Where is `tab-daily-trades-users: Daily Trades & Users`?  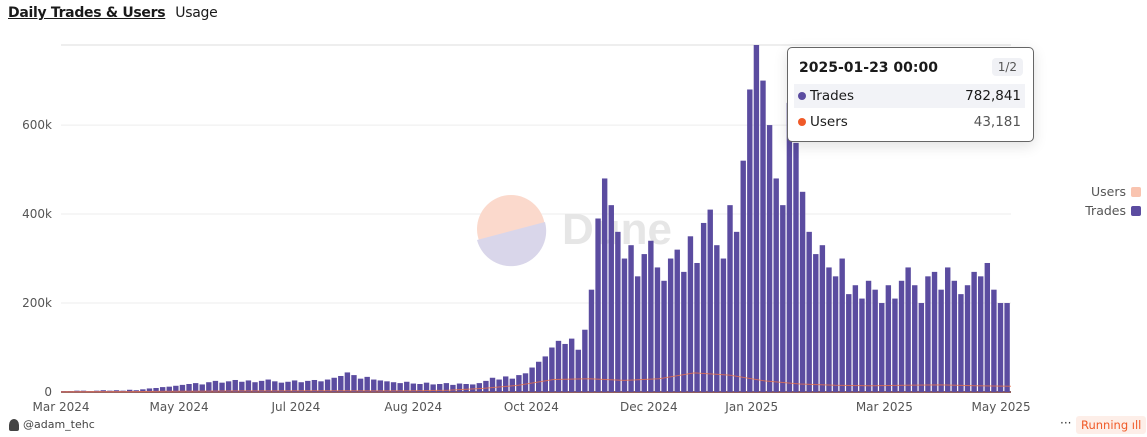
tab-daily-trades-users: Daily Trades & Users is located at coordinates (87, 13).